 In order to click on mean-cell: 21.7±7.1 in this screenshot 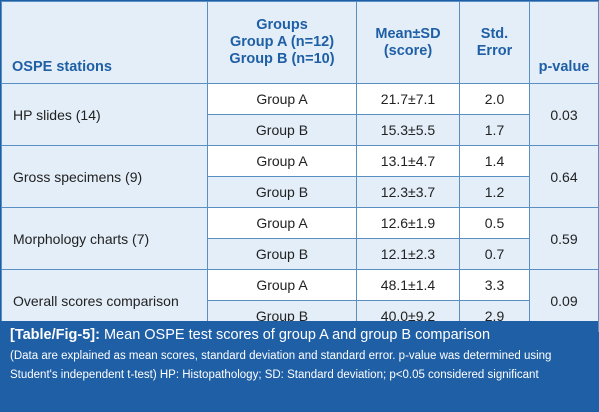, I will do `click(408, 99)`.